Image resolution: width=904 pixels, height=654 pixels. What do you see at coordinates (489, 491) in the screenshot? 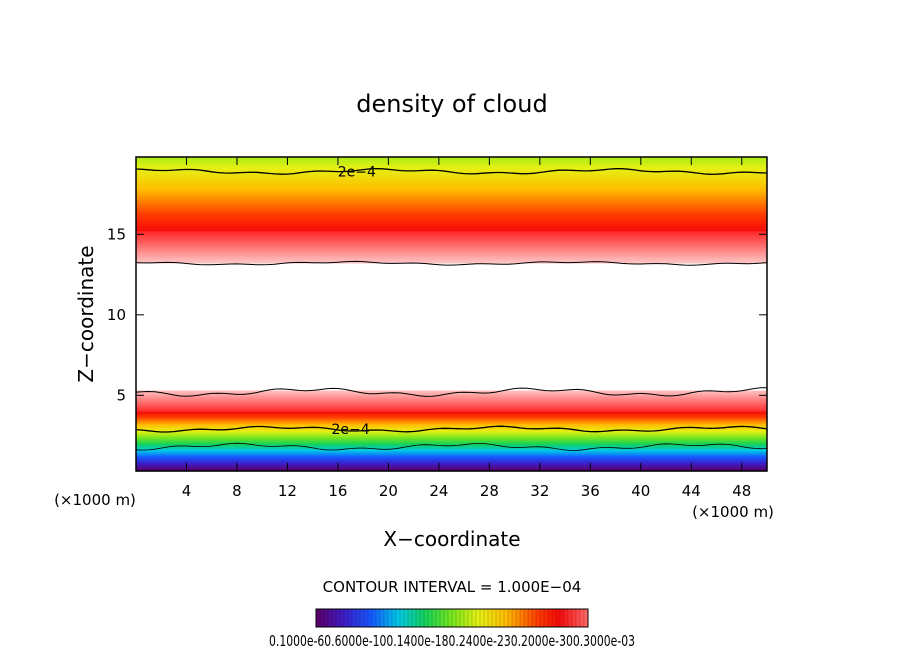
I see `x-tick-label: 28` at bounding box center [489, 491].